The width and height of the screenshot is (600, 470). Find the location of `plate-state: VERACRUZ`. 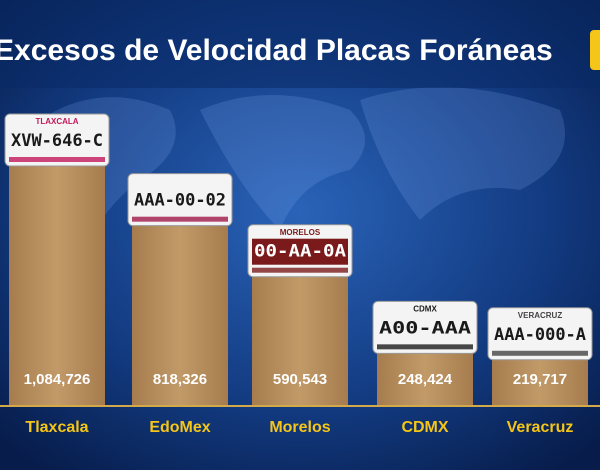

plate-state: VERACRUZ is located at coordinates (540, 315).